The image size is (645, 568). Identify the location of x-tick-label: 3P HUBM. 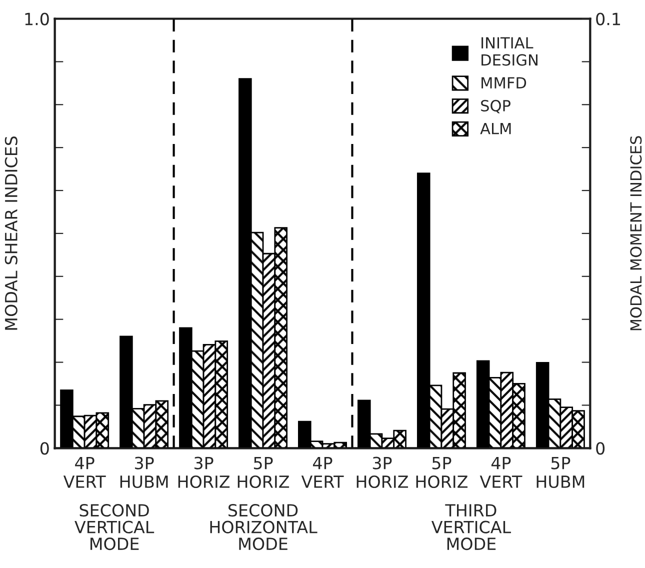
(144, 472).